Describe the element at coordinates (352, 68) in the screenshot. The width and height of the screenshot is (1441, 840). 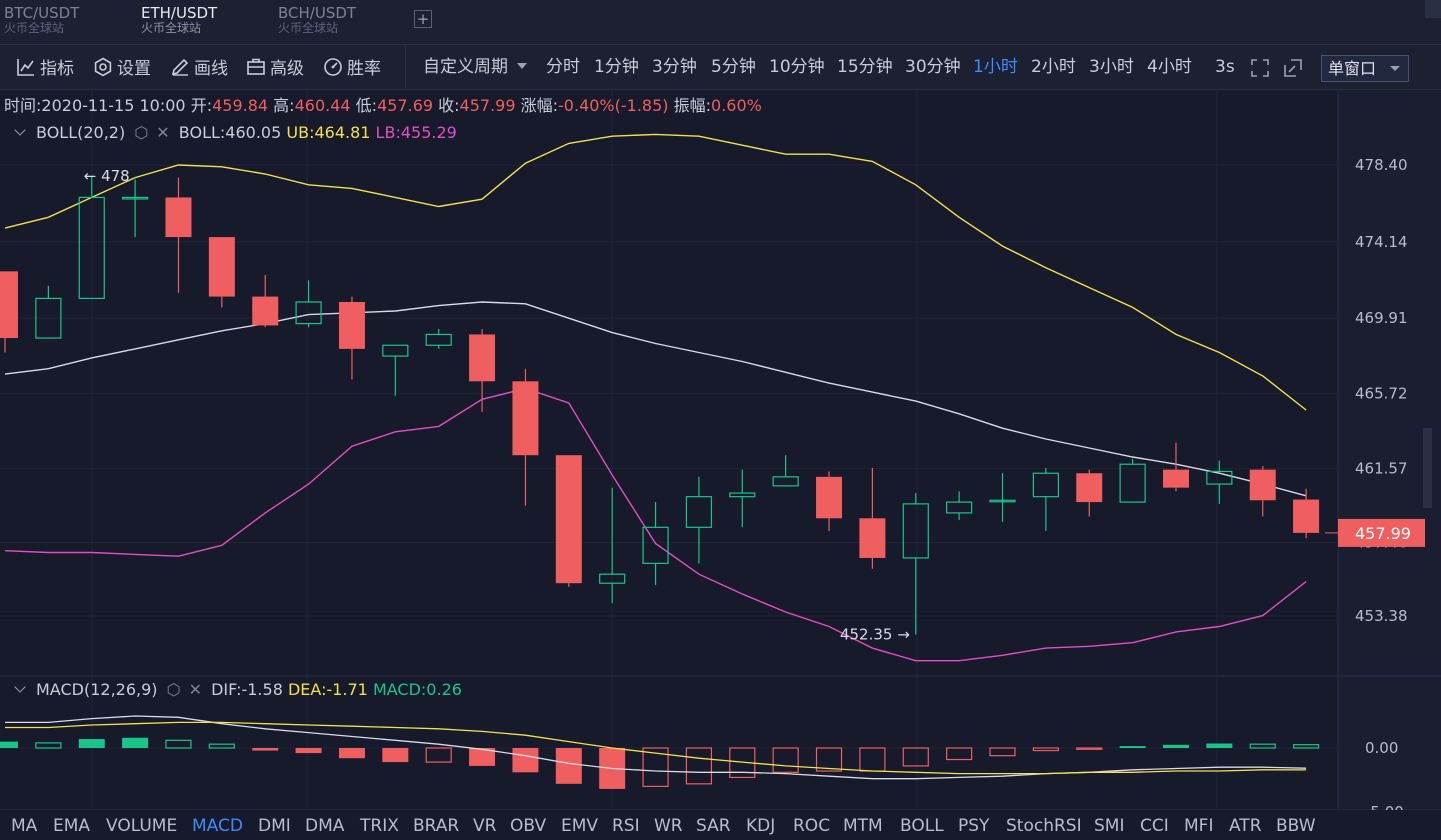
I see `winrate-button: 胜率` at that location.